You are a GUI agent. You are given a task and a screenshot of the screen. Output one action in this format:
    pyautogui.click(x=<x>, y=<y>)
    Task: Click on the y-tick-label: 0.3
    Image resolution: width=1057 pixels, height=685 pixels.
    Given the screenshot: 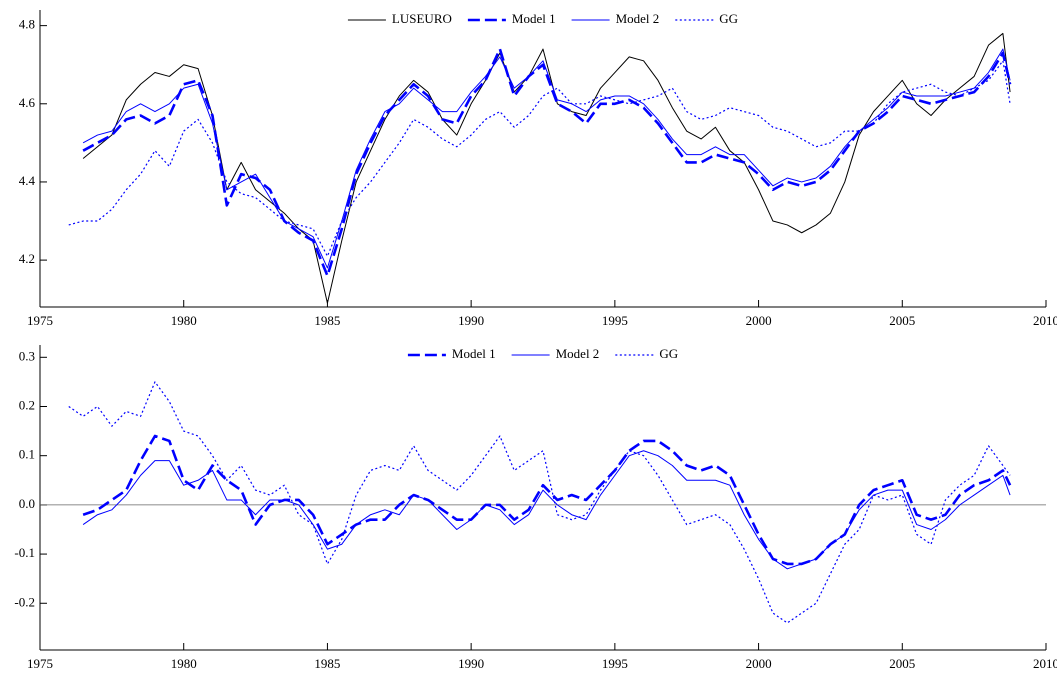 What is the action you would take?
    pyautogui.click(x=27, y=355)
    